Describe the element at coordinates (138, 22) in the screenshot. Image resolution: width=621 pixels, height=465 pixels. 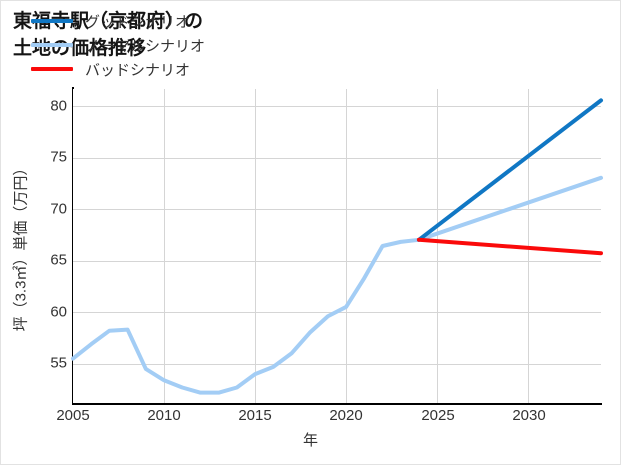
I see `legend-label-good: グッドシナリオ` at that location.